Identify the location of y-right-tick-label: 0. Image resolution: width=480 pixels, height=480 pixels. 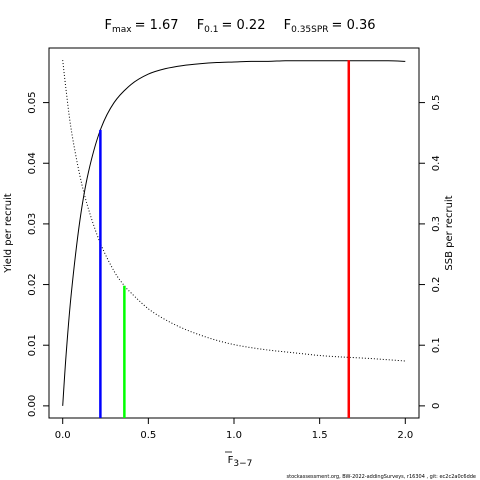
(436, 406).